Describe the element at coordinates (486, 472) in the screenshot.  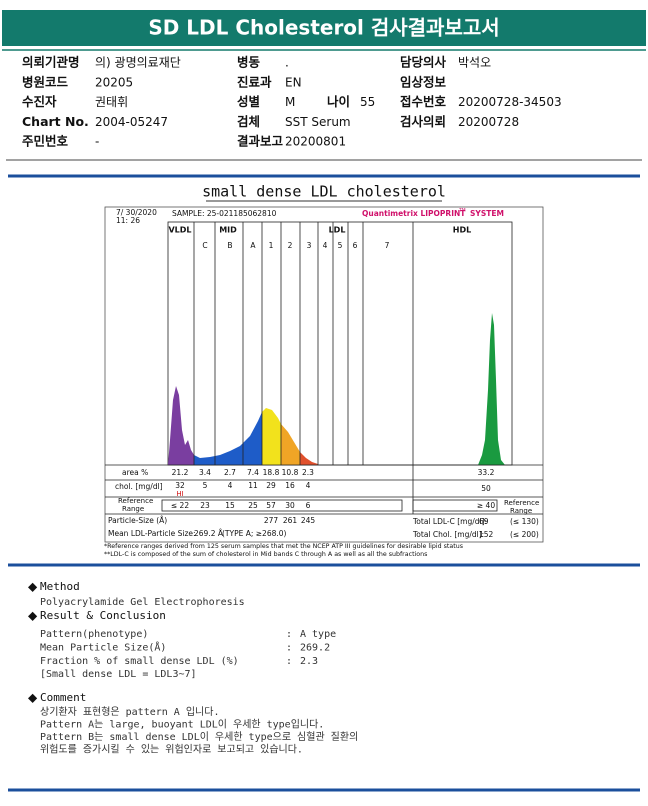
I see `hdl-value: 33.2` at that location.